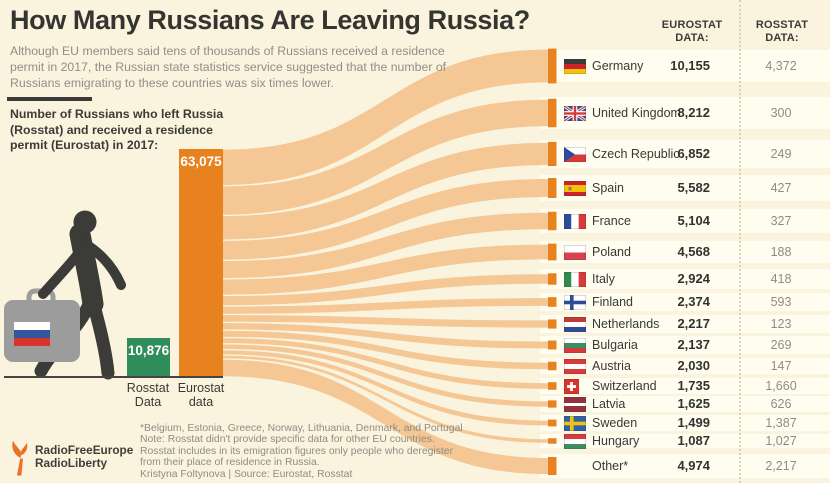  Describe the element at coordinates (693, 278) in the screenshot. I see `eurostat-value: 2,924` at that location.